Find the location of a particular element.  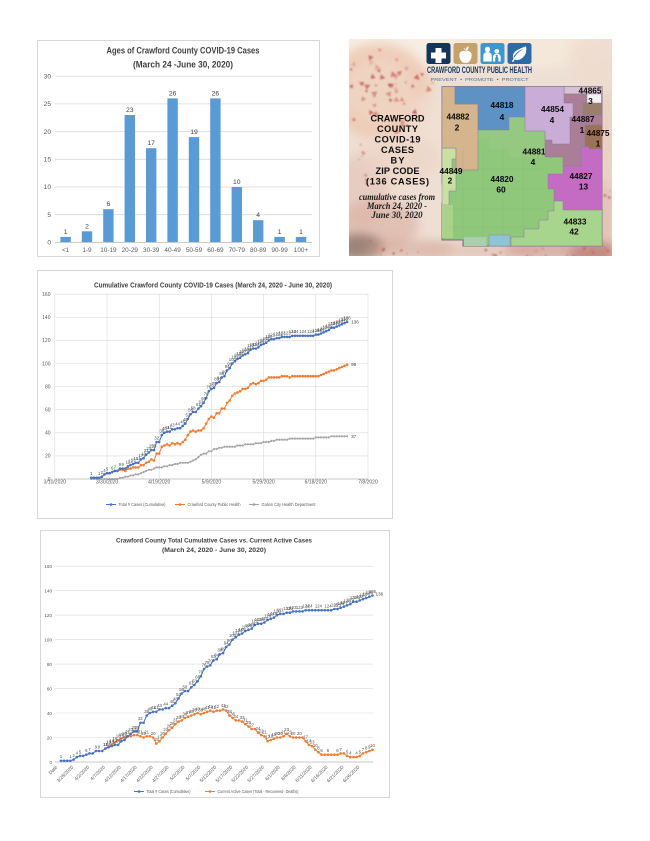

svg-text: 1-9 is located at coordinates (87, 250).